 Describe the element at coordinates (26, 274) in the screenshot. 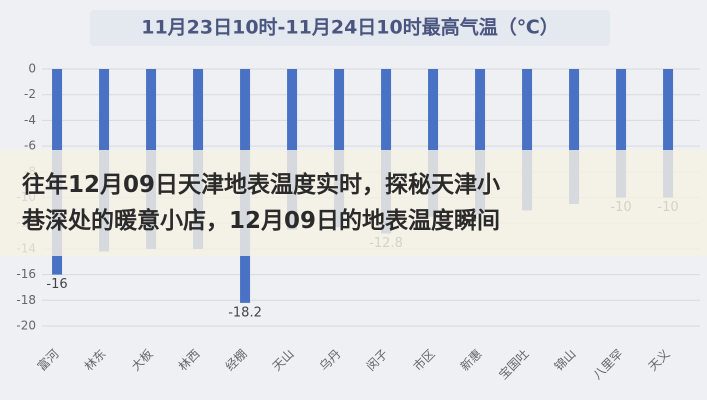

I see `y-tick-label: -16` at that location.